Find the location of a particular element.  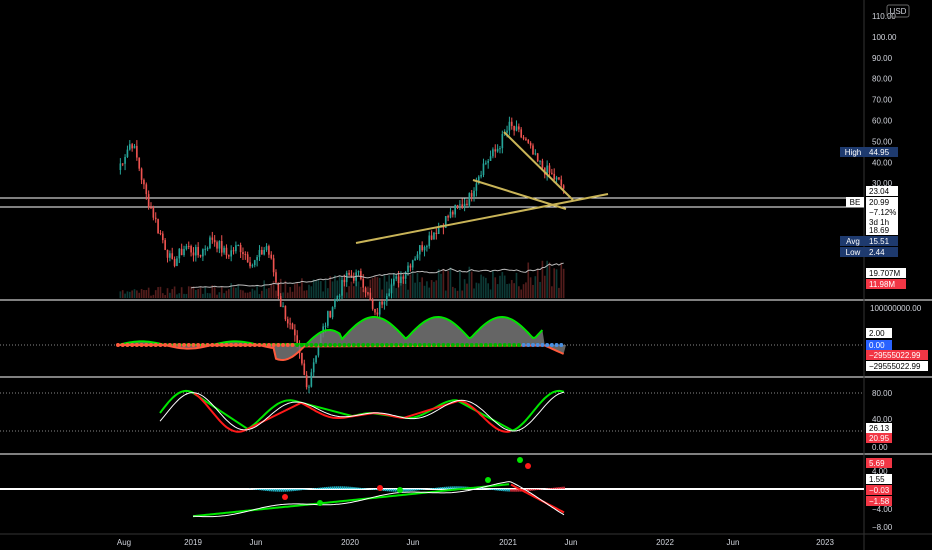

price-tick-label: 40.00 is located at coordinates (882, 162).